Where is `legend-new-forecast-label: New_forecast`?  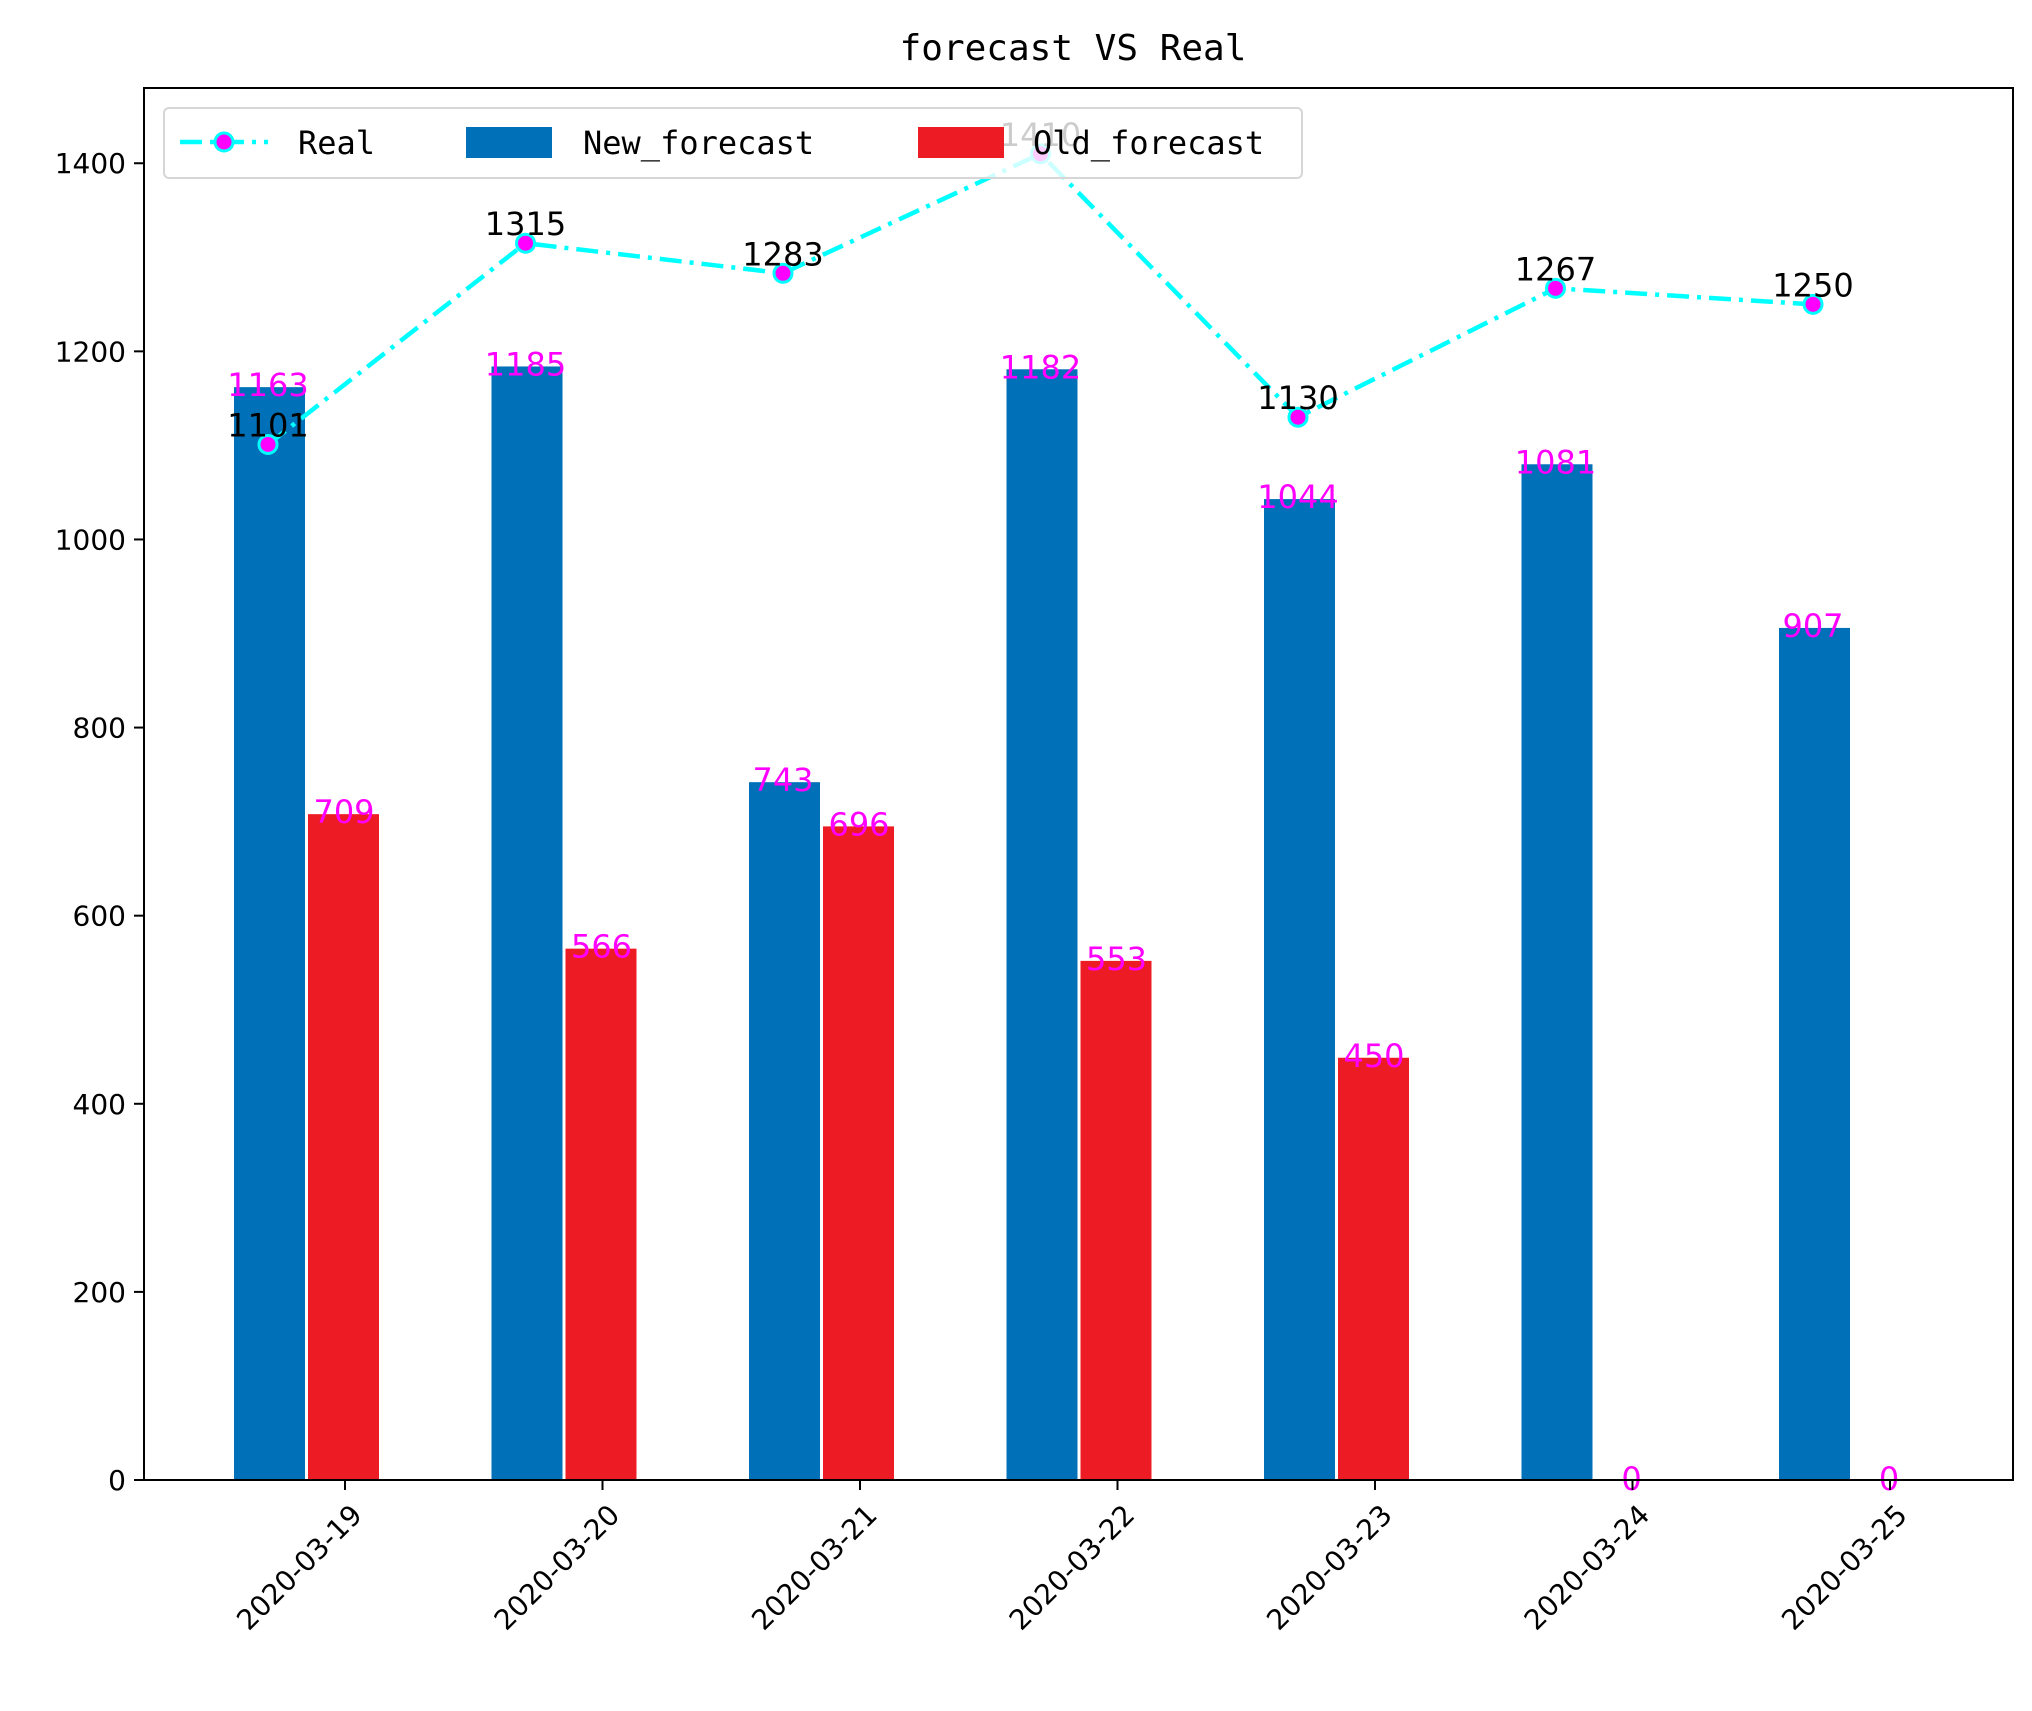 legend-new-forecast-label: New_forecast is located at coordinates (698, 143).